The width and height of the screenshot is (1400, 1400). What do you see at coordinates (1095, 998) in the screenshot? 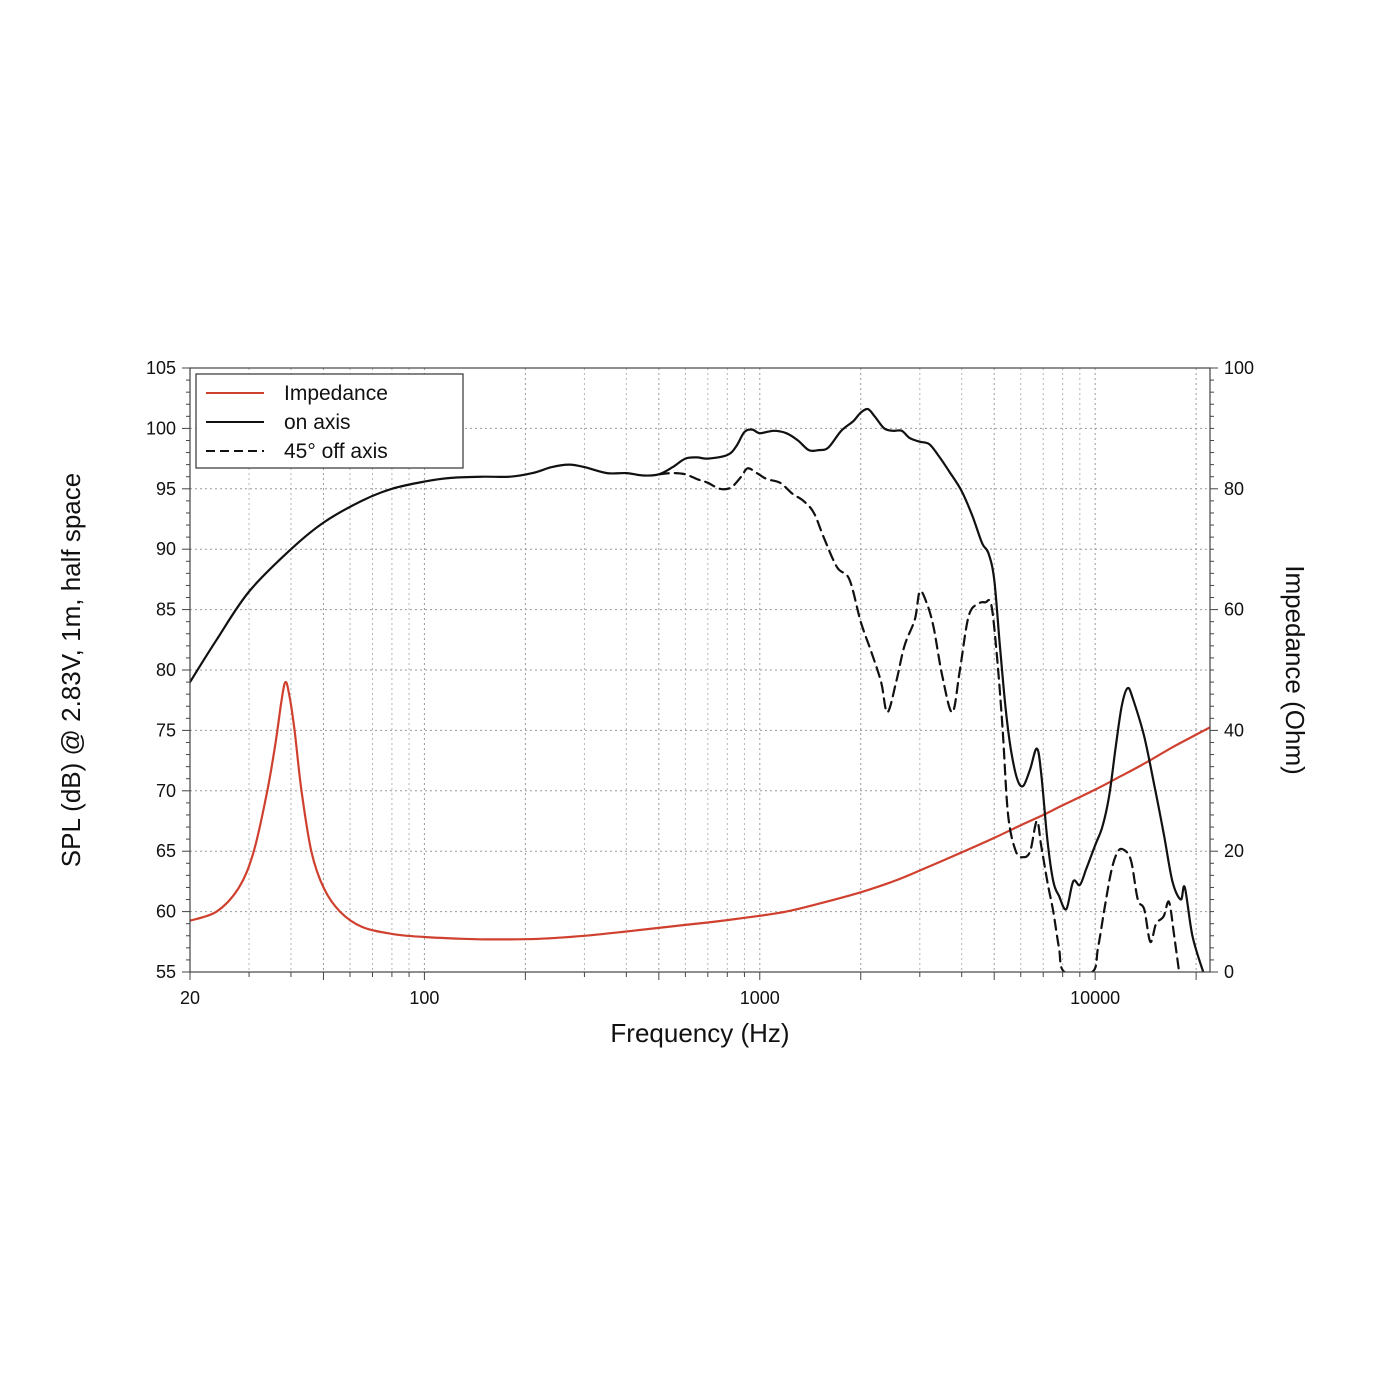
I see `x-tick-label: 10000` at bounding box center [1095, 998].